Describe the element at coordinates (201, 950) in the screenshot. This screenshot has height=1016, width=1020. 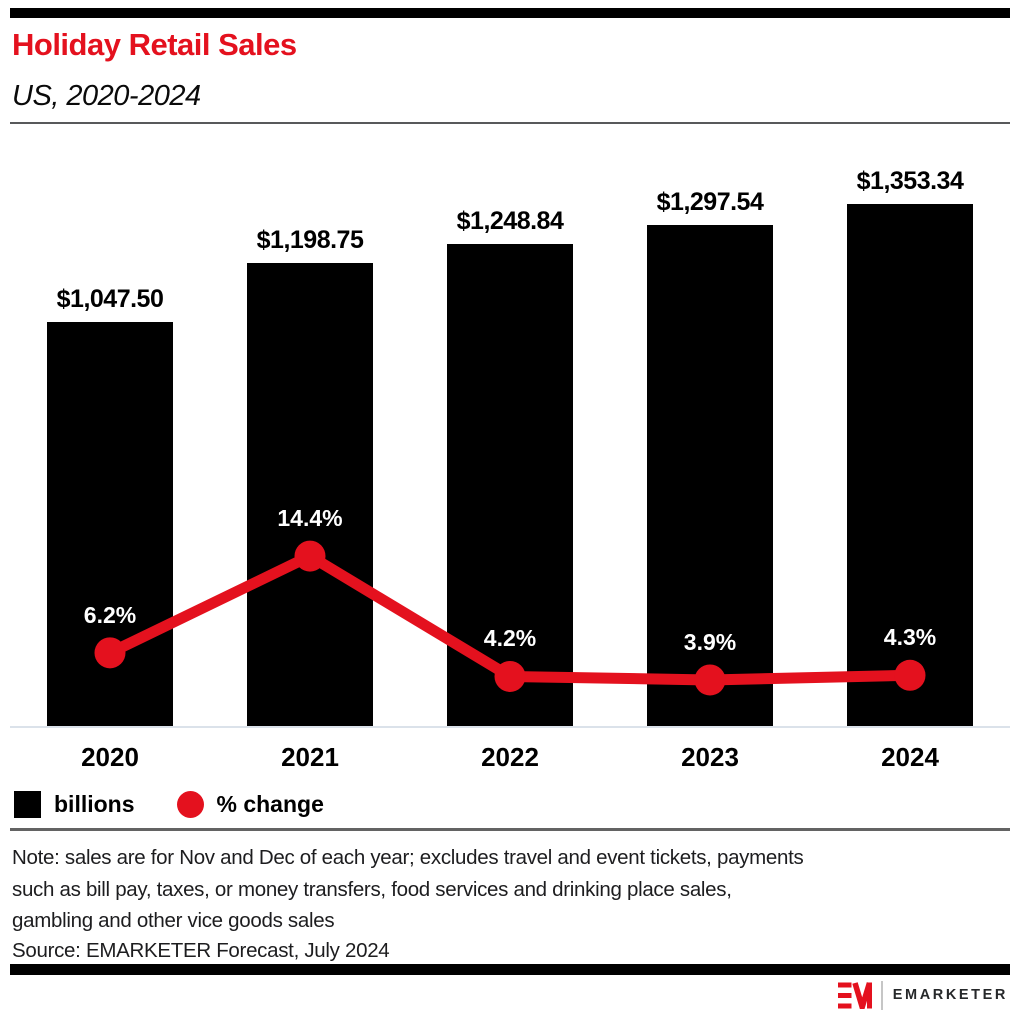
I see `chart-source: Source: EMARKETER Forecast, July 2024` at that location.